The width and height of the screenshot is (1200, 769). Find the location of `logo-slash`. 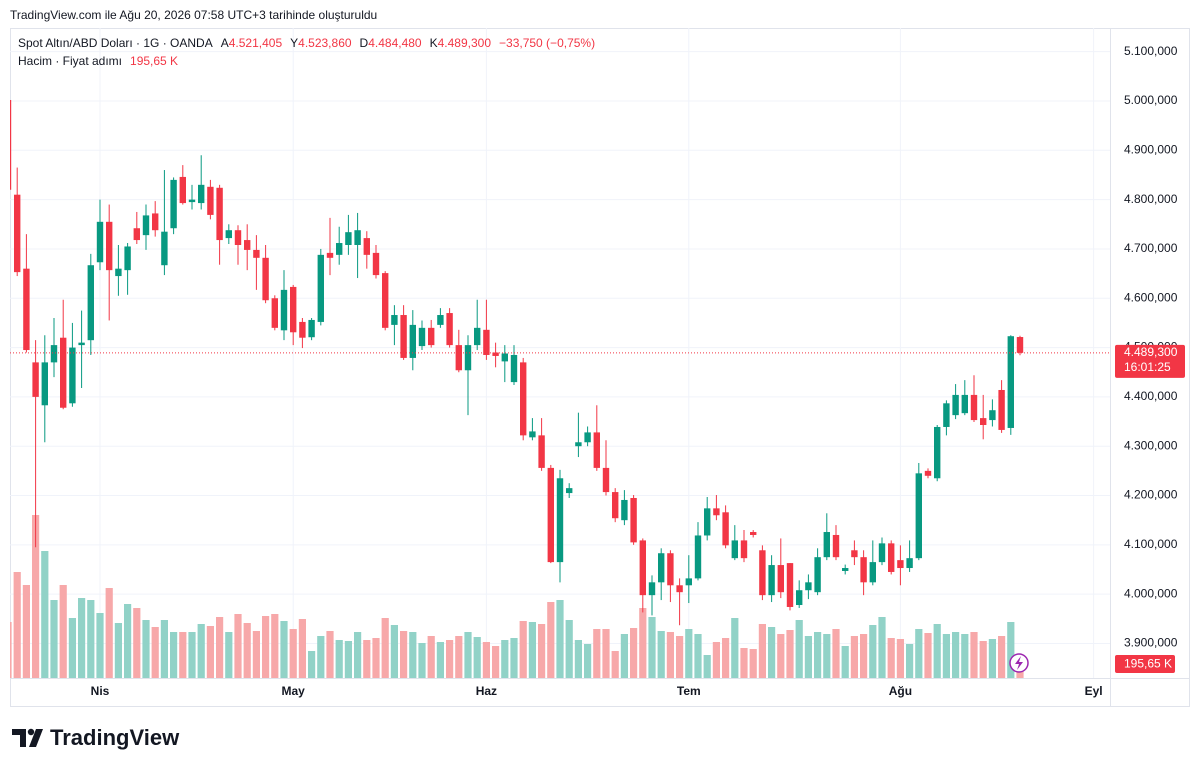

logo-slash is located at coordinates (36, 738).